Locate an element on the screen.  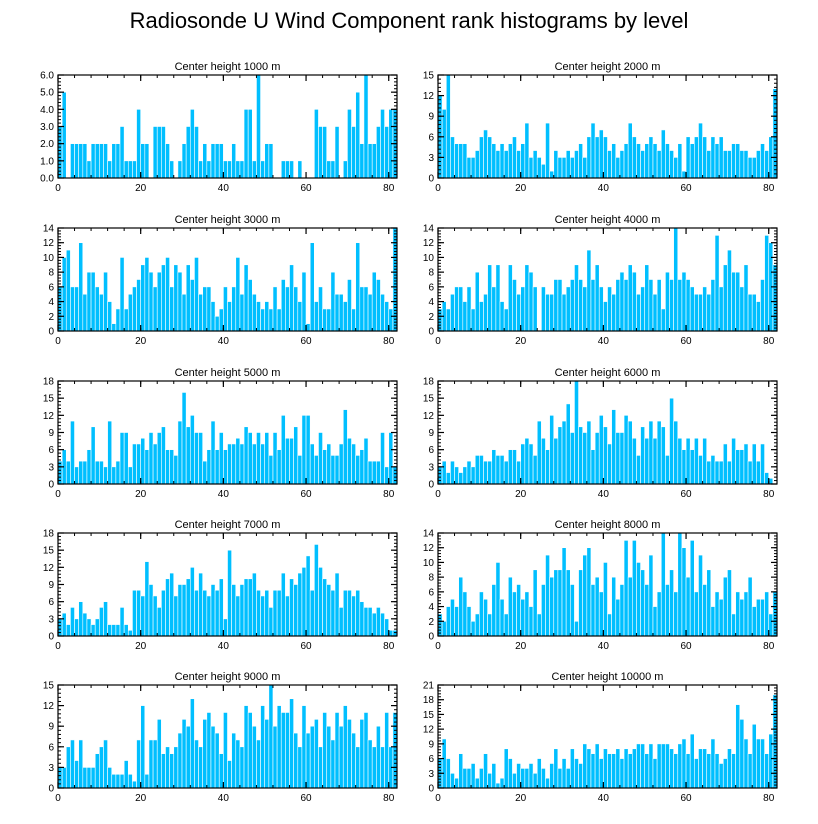
y-tick-label: 9 is located at coordinates (431, 744).